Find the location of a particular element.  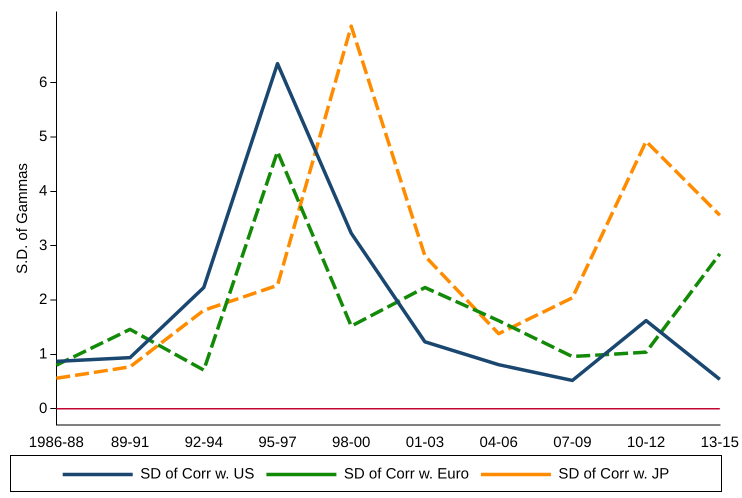

y-tick-label: 3 is located at coordinates (43, 245).